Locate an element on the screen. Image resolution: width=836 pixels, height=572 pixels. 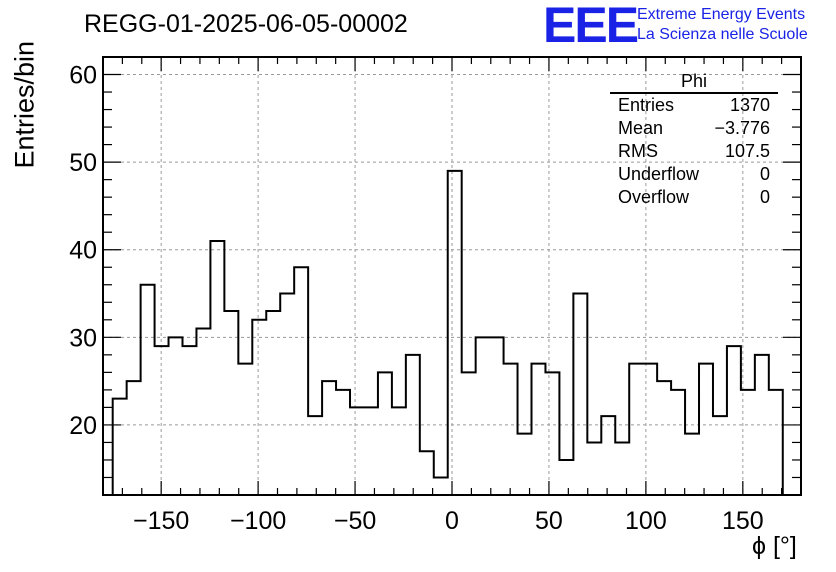
x-tick-label: 150 is located at coordinates (743, 521).